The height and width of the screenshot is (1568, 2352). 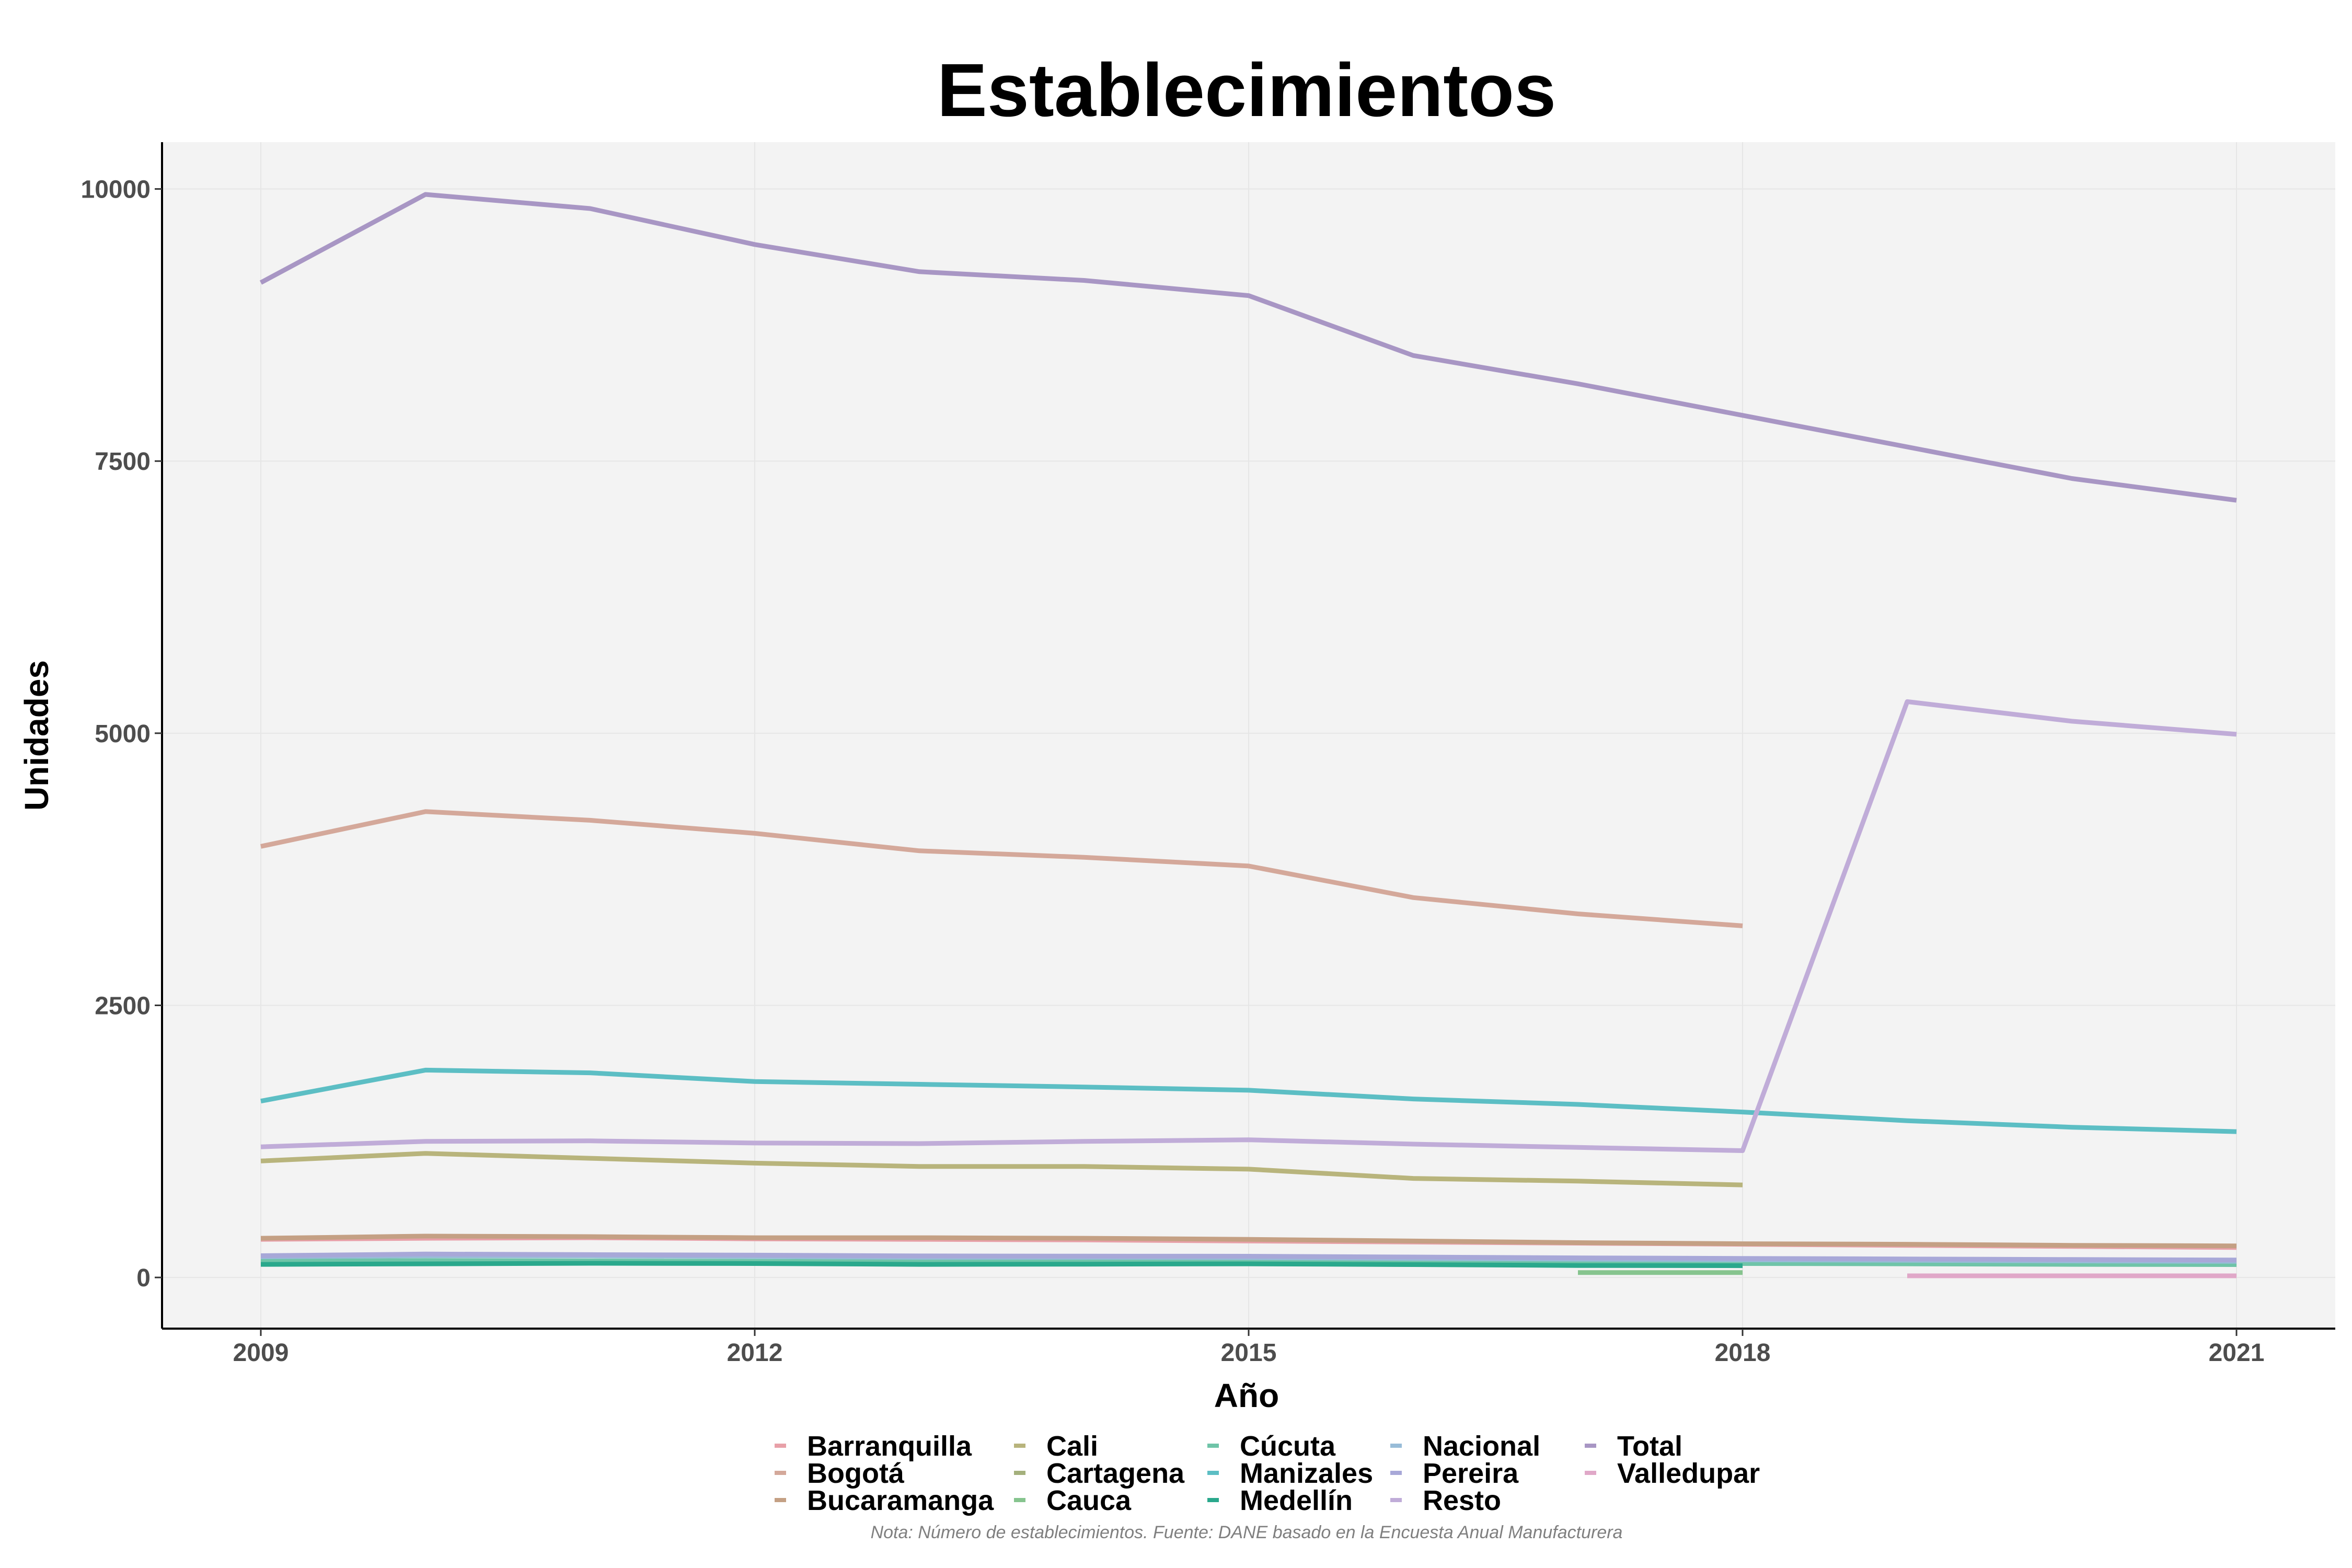 I want to click on y-tick-label: 10000, so click(x=116, y=190).